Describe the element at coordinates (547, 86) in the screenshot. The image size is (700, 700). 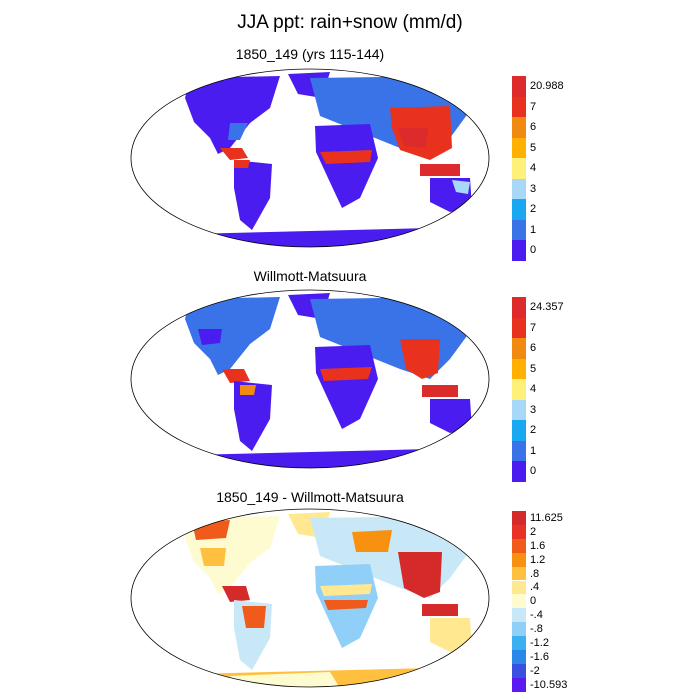
I see `colorbar-label: 20.988` at that location.